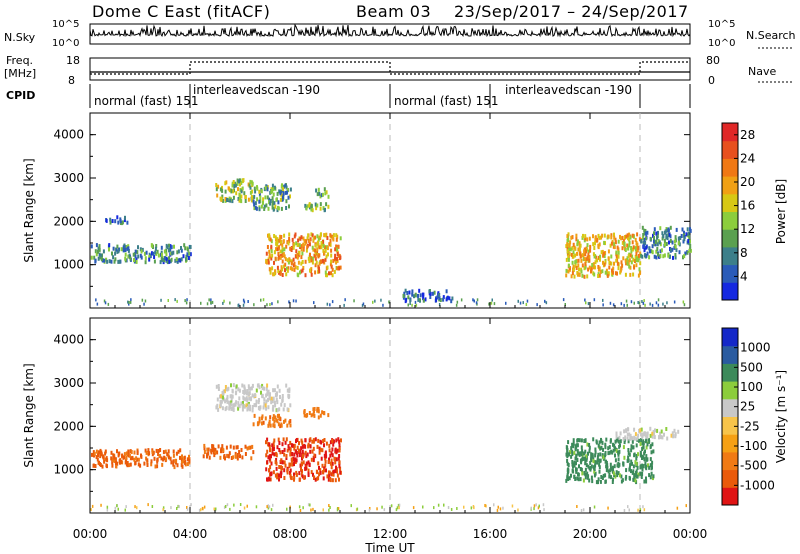 Image resolution: width=800 pixels, height=554 pixels. What do you see at coordinates (781, 211) in the screenshot?
I see `power-colorbar-label: Power [dB]` at bounding box center [781, 211].